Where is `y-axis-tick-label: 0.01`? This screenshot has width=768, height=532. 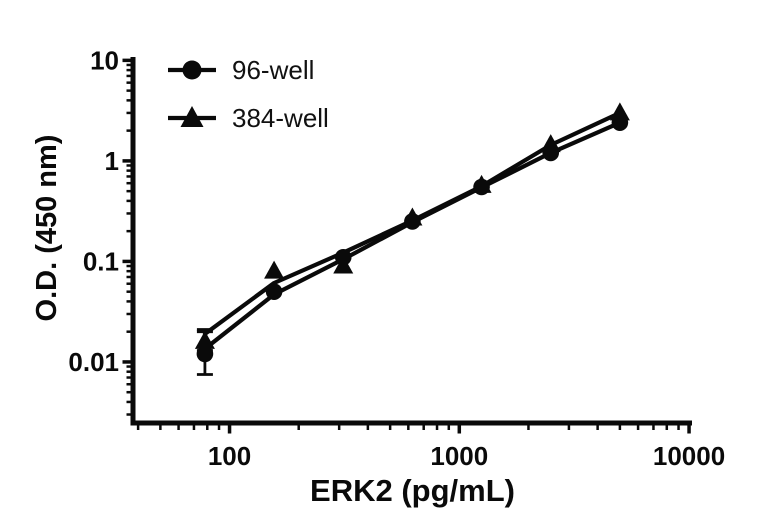
y-axis-tick-label: 0.01 is located at coordinates (93, 362).